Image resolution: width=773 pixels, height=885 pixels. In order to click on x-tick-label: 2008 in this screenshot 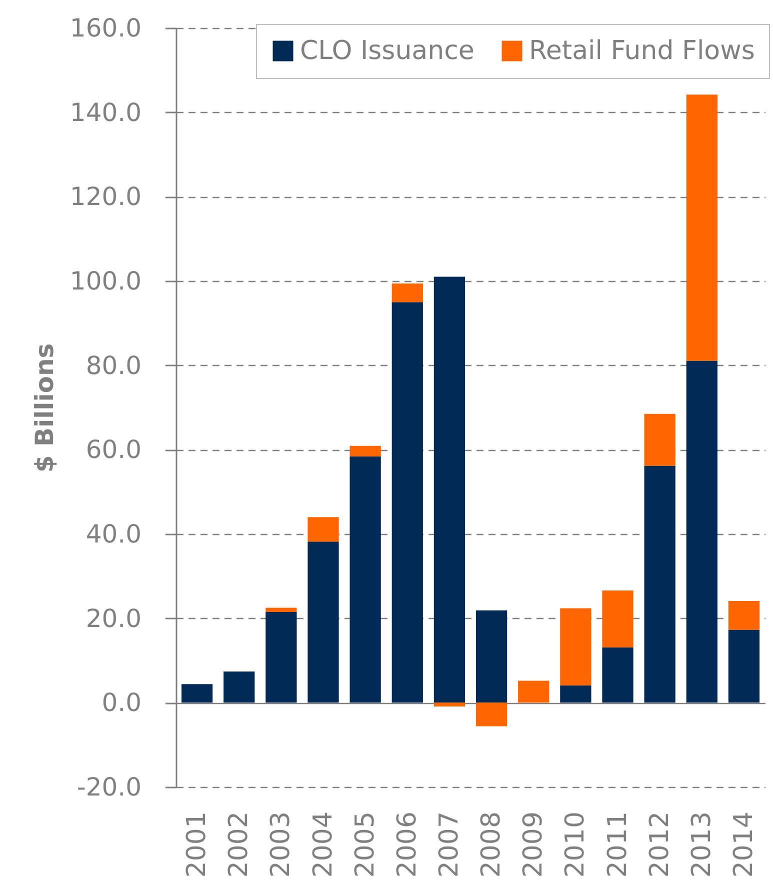, I will do `click(491, 845)`.